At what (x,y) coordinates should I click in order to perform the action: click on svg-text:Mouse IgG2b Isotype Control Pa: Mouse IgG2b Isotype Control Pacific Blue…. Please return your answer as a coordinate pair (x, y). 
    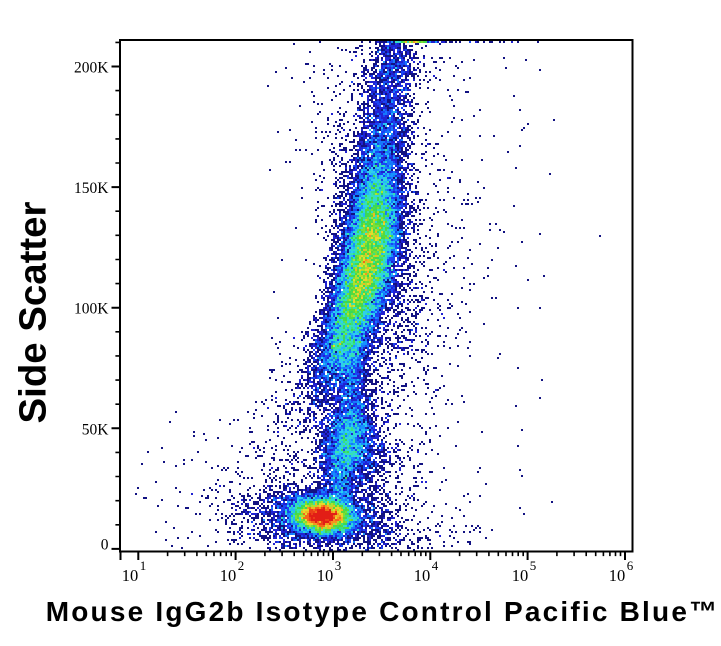
    Looking at the image, I should click on (383, 611).